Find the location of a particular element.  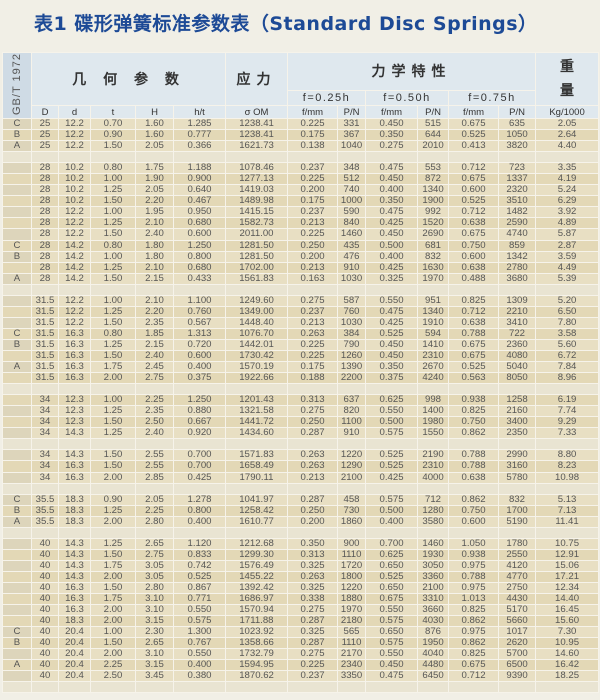

cell-height: 1.85 is located at coordinates (154, 333).